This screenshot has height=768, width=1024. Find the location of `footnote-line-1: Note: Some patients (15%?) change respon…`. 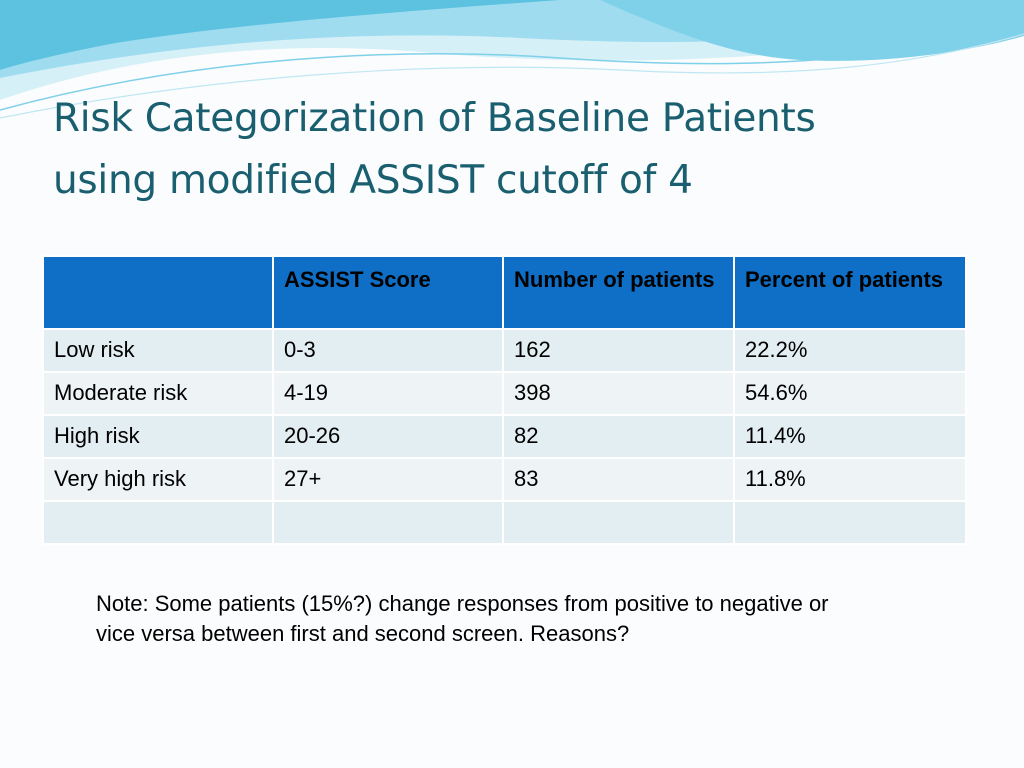

footnote-line-1: Note: Some patients (15%?) change respon… is located at coordinates (462, 603).